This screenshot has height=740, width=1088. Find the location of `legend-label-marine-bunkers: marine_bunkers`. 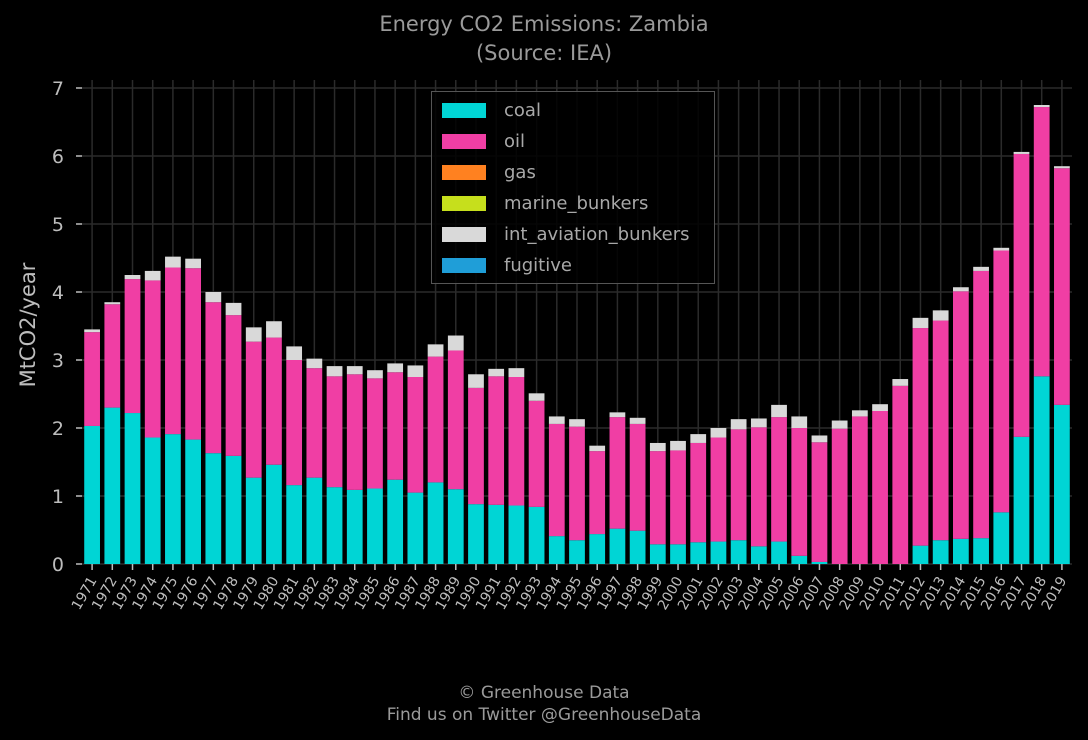

legend-label-marine-bunkers: marine_bunkers is located at coordinates (576, 203).